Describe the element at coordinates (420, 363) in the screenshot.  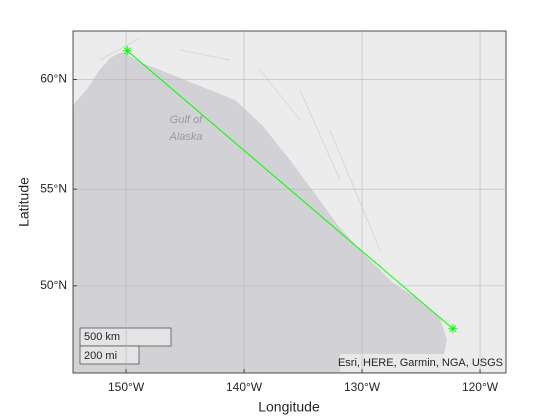
I see `attribution: Esri, HERE, Garmin, NGA, USGS` at that location.